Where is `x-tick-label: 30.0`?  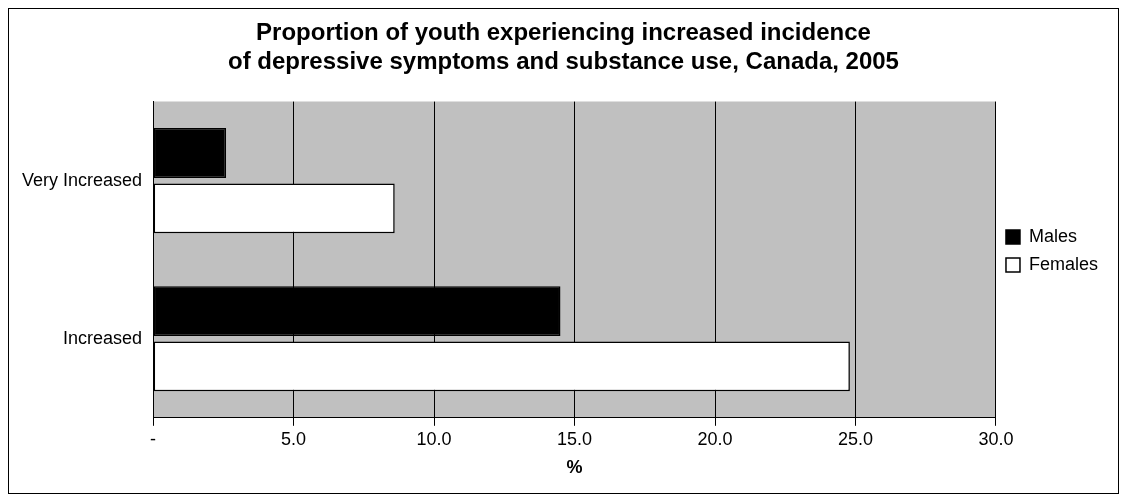
x-tick-label: 30.0 is located at coordinates (996, 438).